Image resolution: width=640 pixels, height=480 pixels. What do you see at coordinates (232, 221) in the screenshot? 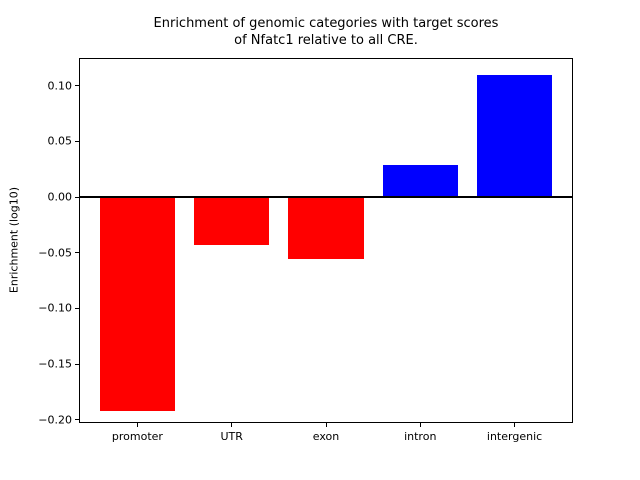
I see `bar-UTR` at bounding box center [232, 221].